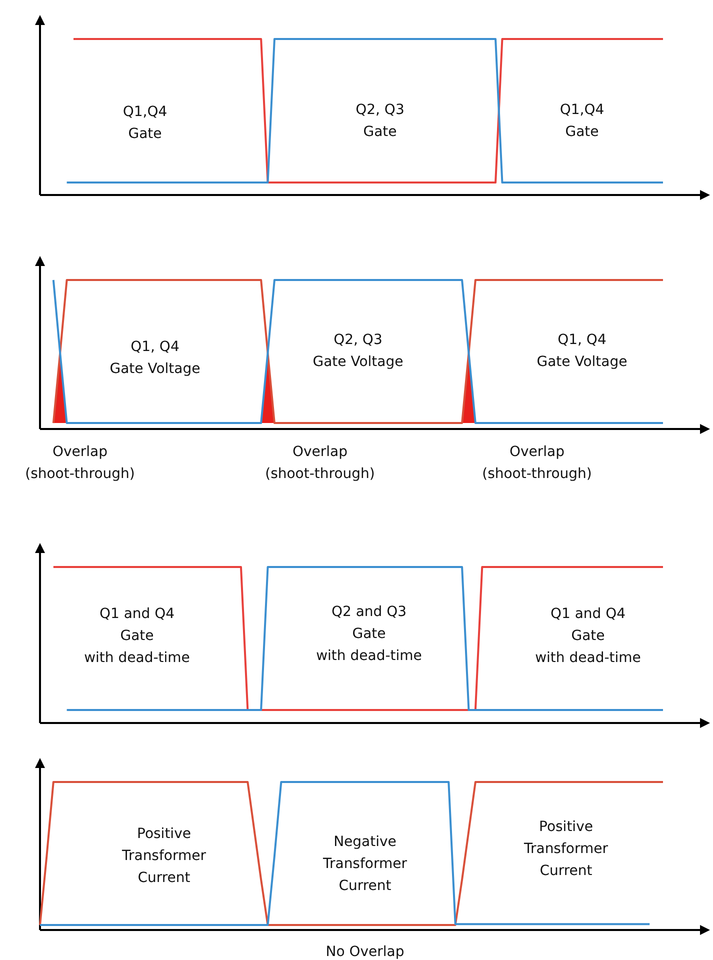  Describe the element at coordinates (358, 351) in the screenshot. I see `annotation: Q2, Q3 Gate Voltage` at that location.